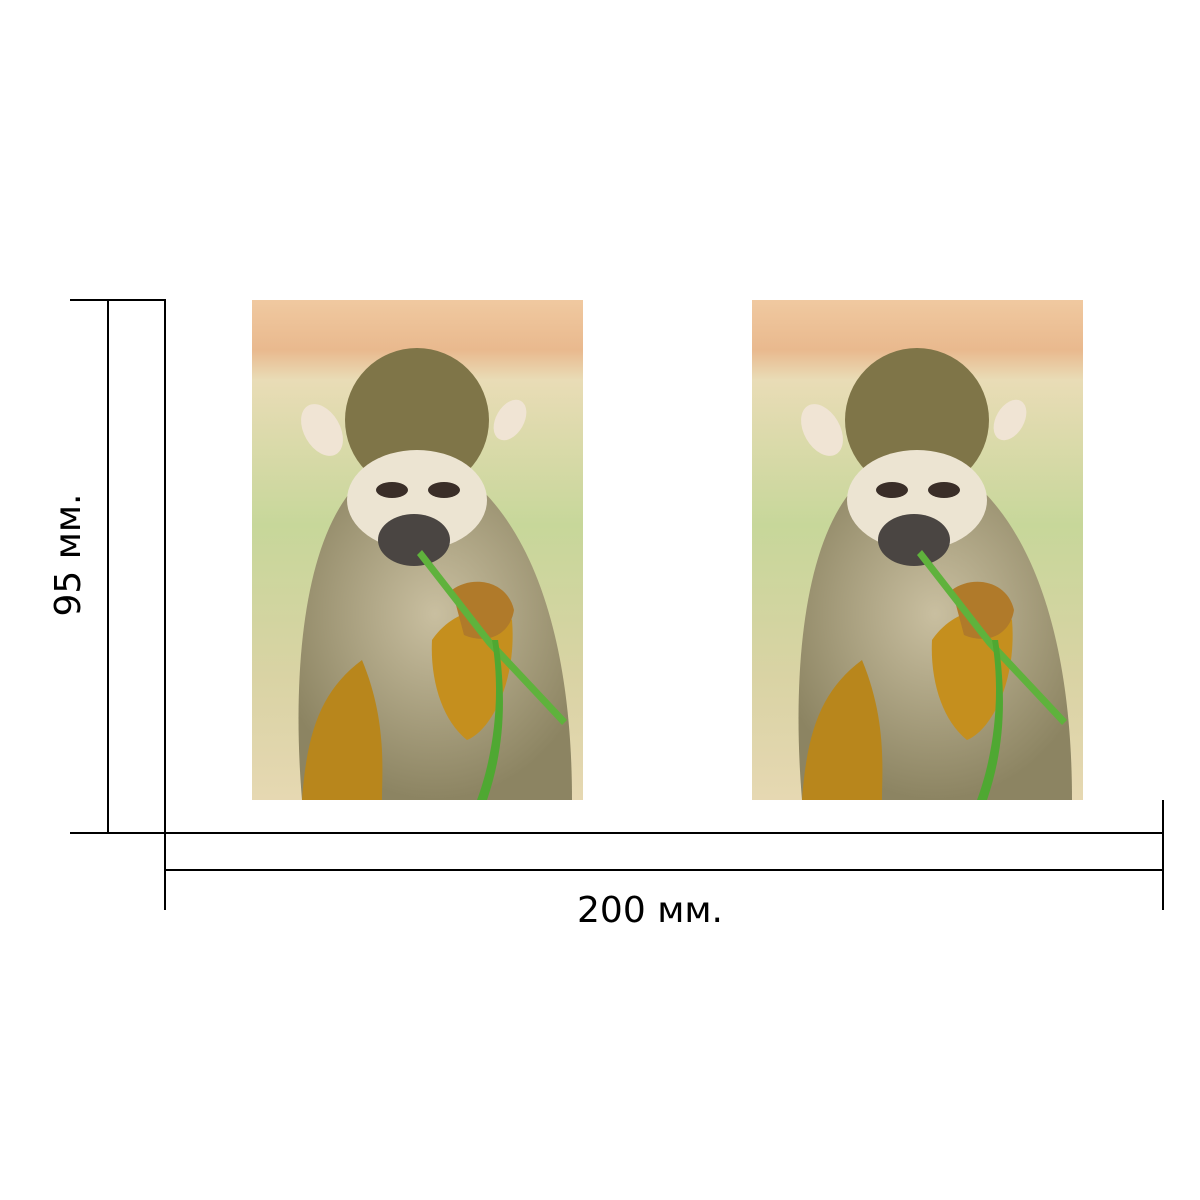 The width and height of the screenshot is (1200, 1200). Describe the element at coordinates (68, 554) in the screenshot. I see `height-label: 95 мм.` at that location.